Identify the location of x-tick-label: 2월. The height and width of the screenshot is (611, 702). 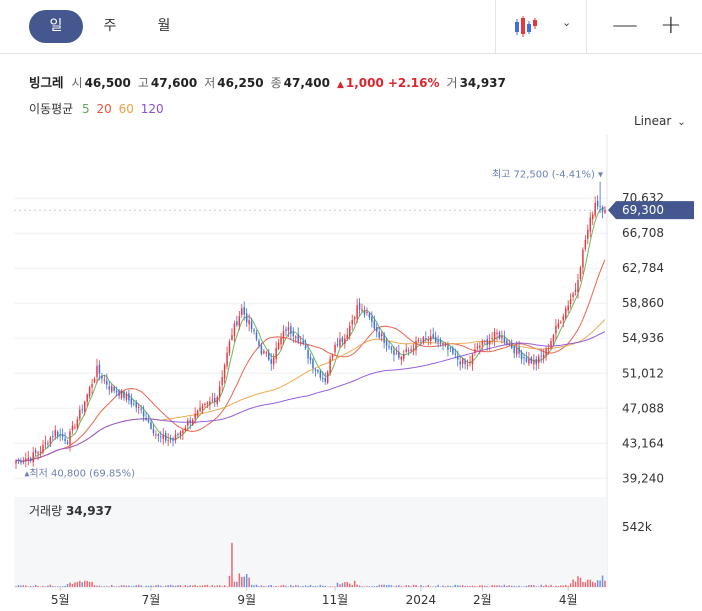
(482, 600).